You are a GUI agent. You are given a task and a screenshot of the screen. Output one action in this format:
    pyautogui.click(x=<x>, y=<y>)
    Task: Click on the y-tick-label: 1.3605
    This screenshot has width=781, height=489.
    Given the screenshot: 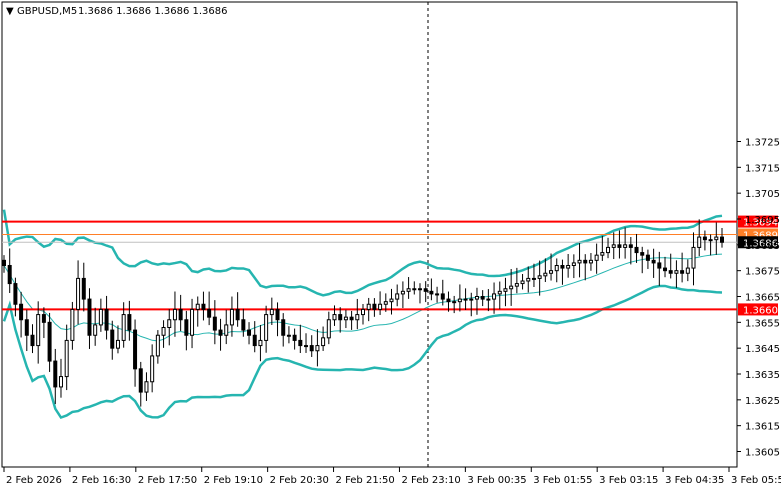 What is the action you would take?
    pyautogui.click(x=762, y=453)
    